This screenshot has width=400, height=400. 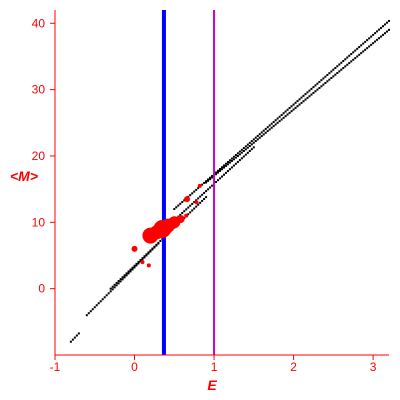 I want to click on y-tick-label: 30, so click(x=39, y=90).